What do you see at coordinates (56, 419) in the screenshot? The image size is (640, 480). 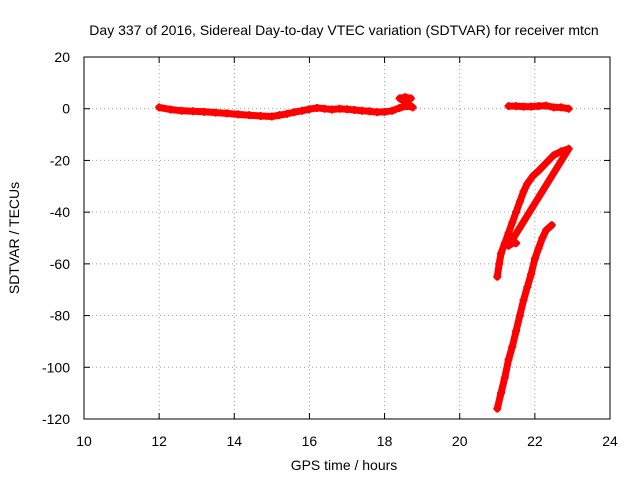 I see `y-tick-label: -120` at bounding box center [56, 419].